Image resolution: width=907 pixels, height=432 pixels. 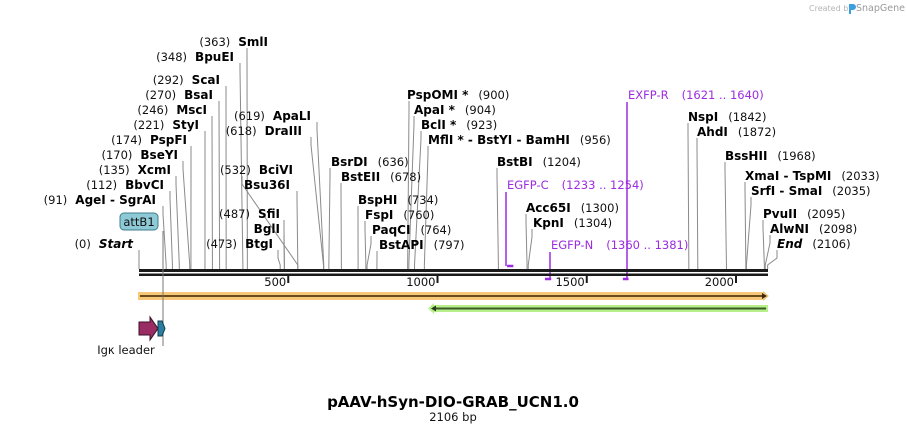 What do you see at coordinates (264, 131) in the screenshot?
I see `site-draiii: DraIII (618)` at bounding box center [264, 131].